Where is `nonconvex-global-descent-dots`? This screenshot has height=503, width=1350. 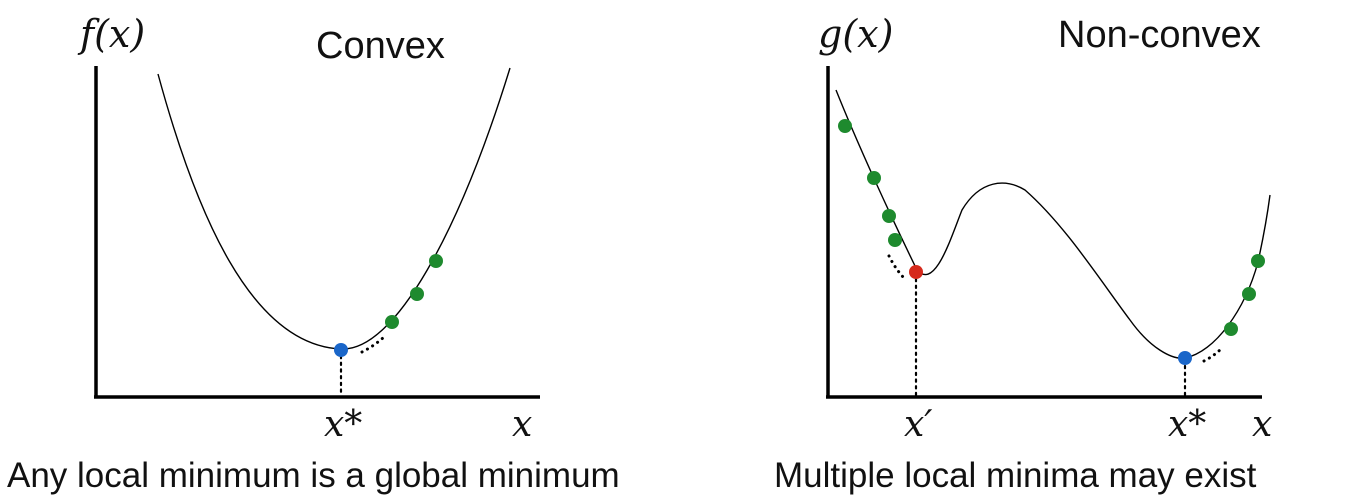
nonconvex-global-descent-dots is located at coordinates (1213, 354).